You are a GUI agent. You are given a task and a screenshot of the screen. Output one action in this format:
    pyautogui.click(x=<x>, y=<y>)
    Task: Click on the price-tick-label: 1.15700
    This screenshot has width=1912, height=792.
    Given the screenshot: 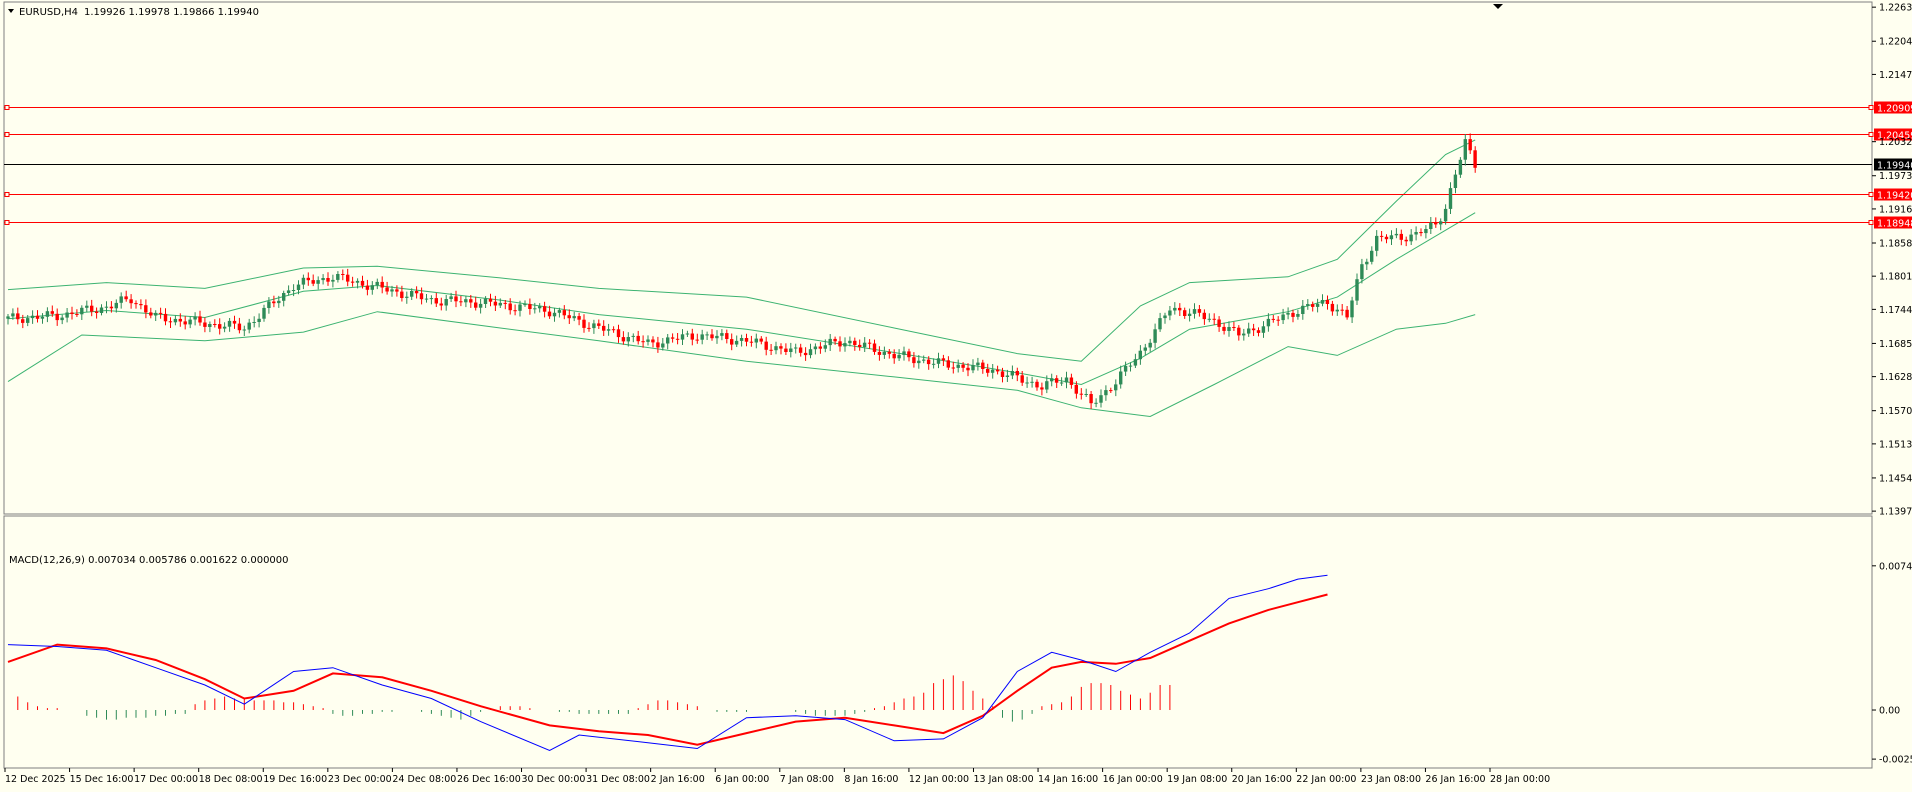 What is the action you would take?
    pyautogui.click(x=1895, y=411)
    